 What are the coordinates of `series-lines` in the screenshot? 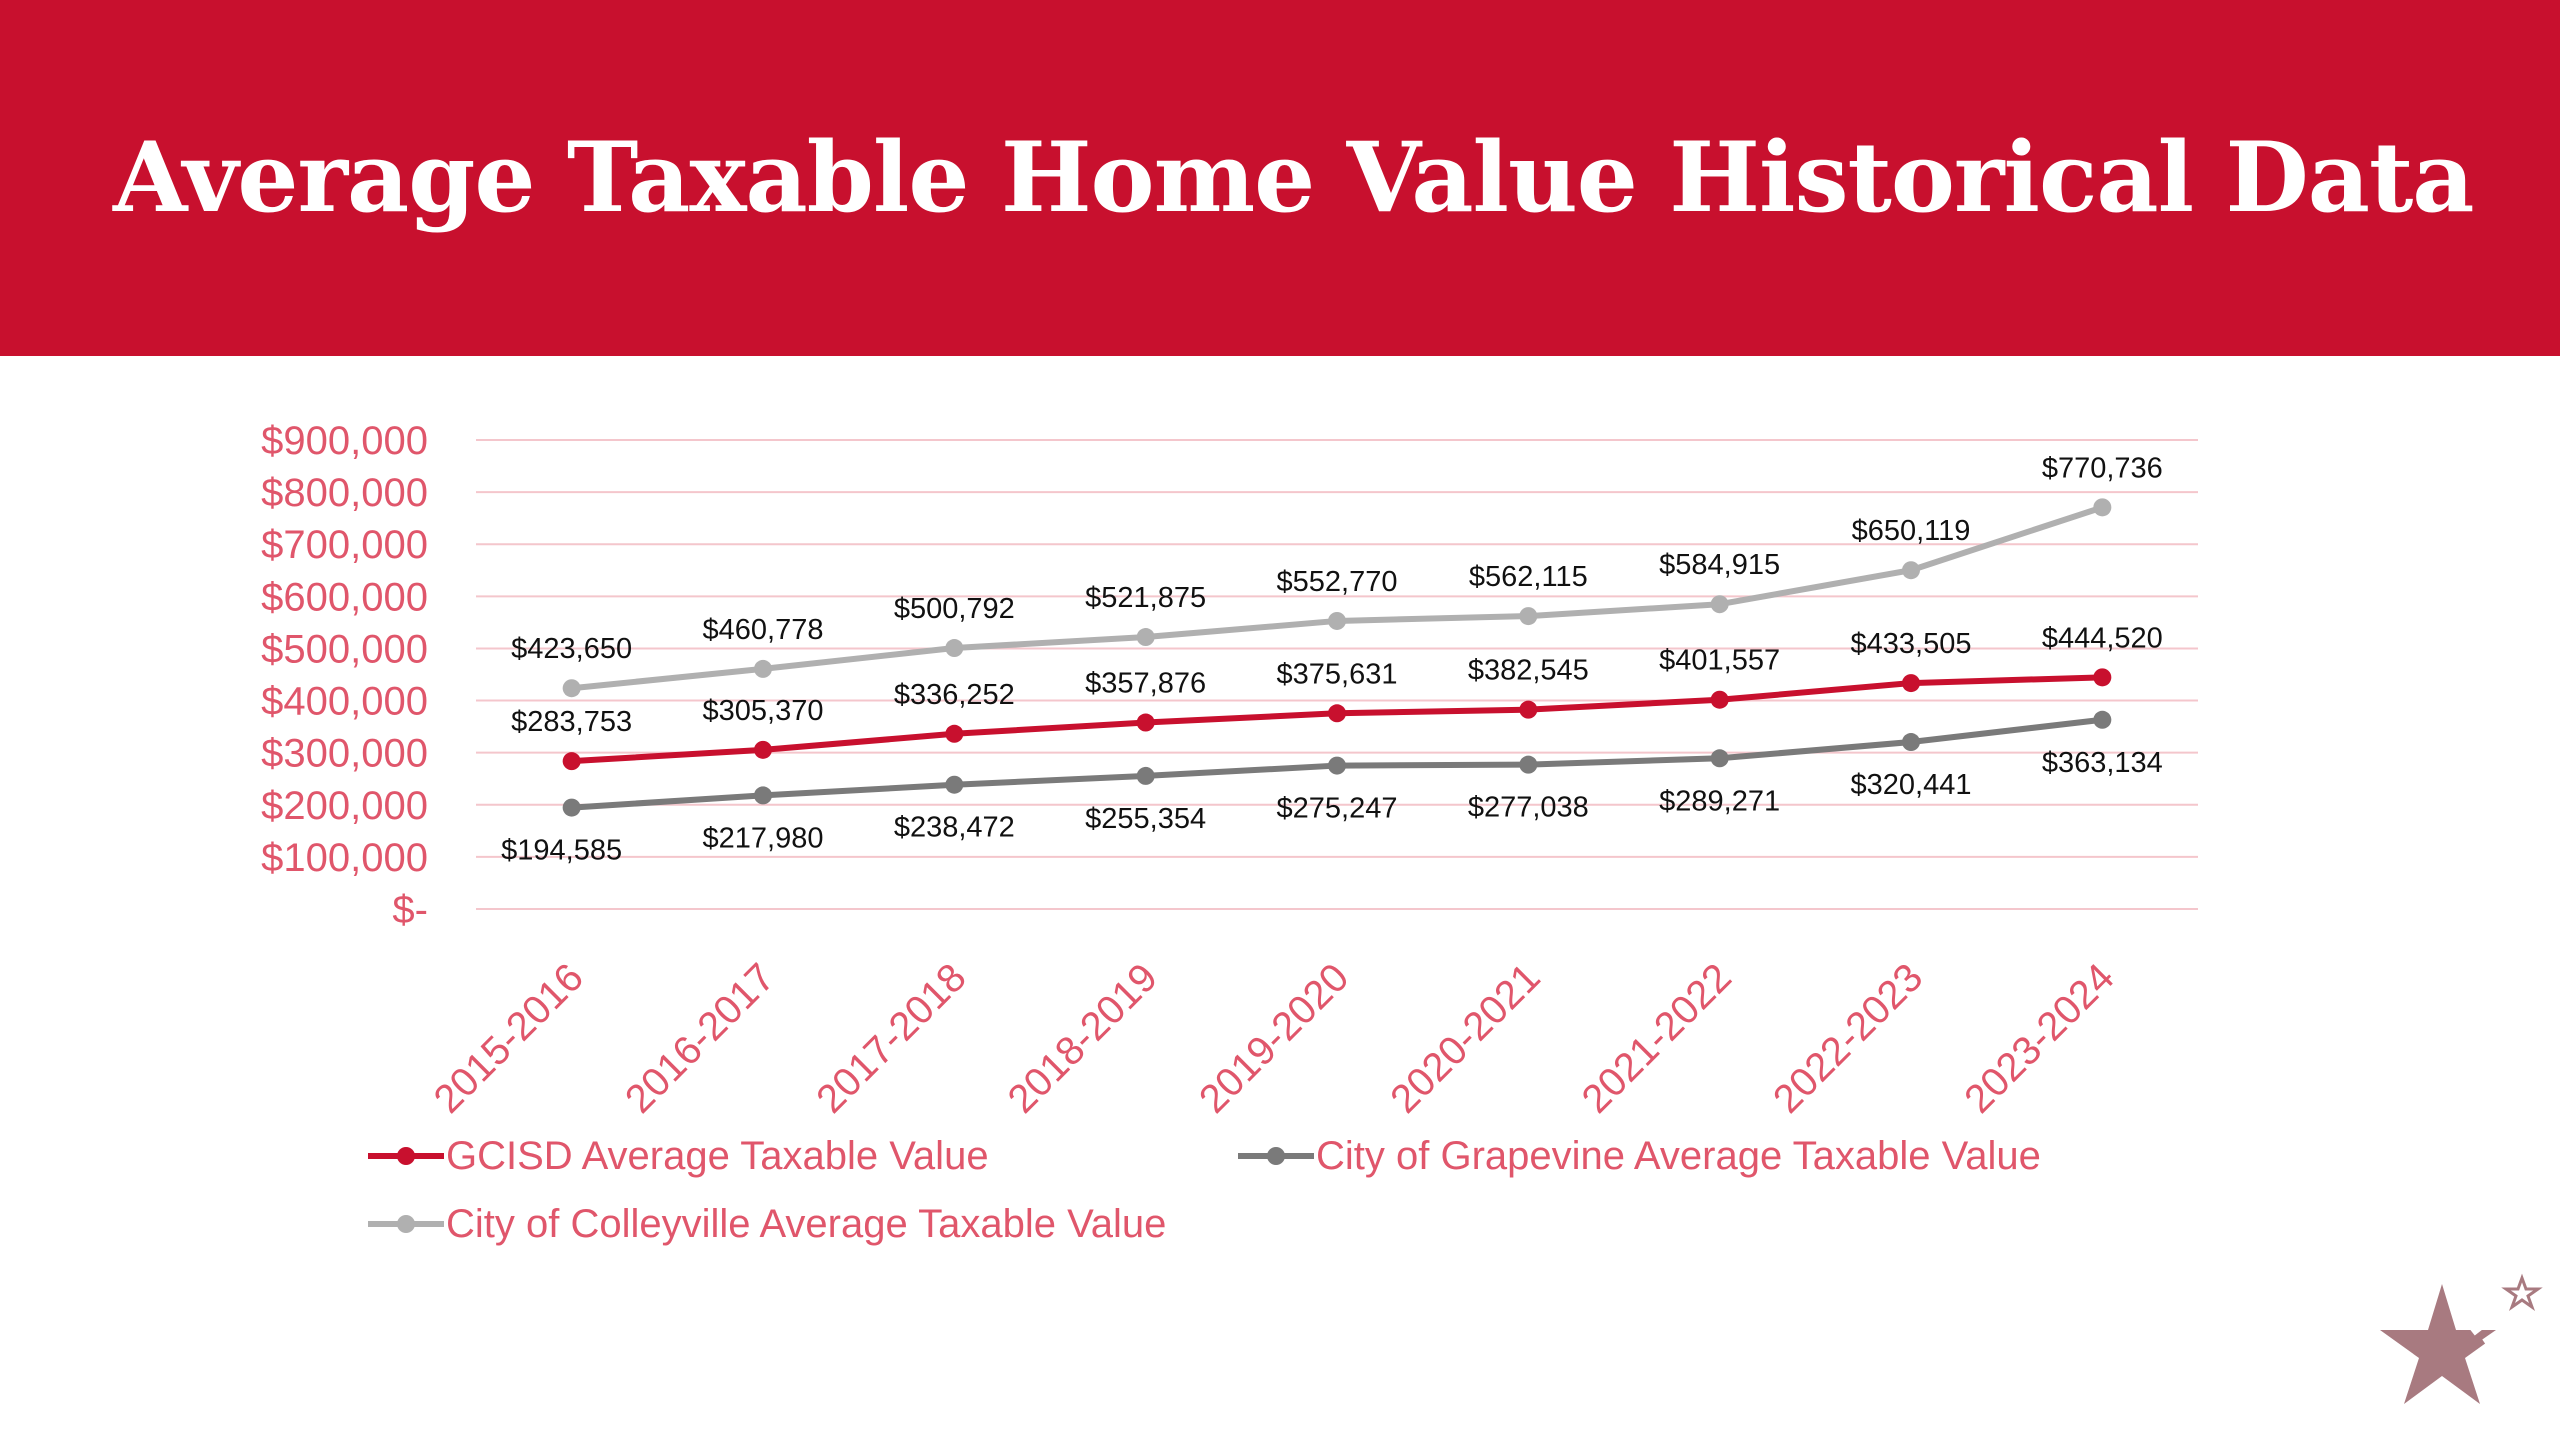 It's located at (1337, 657).